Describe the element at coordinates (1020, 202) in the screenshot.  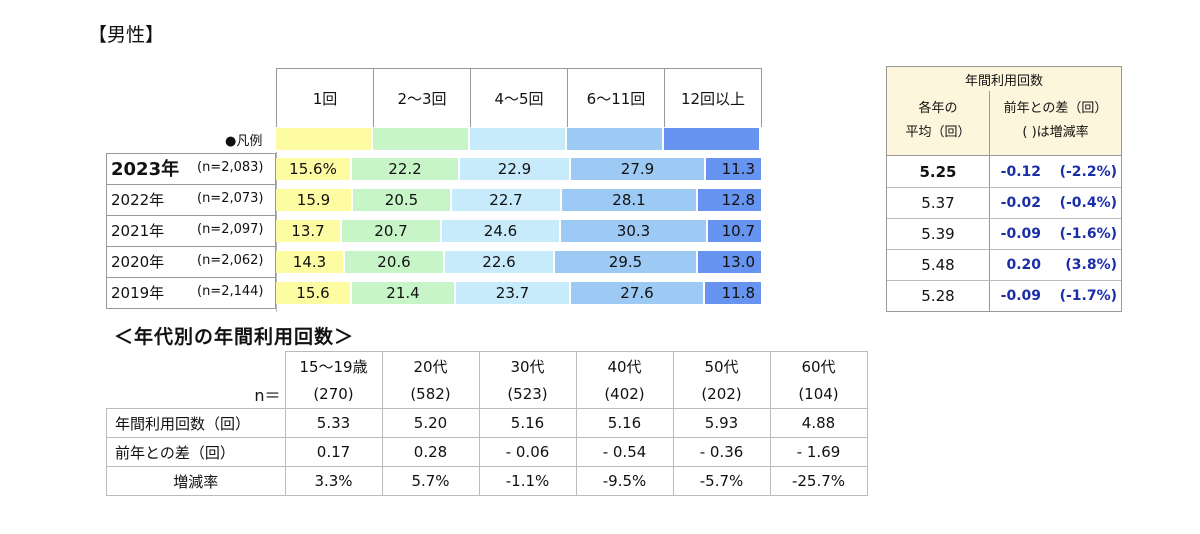
I see `summary-diff: -0.02` at that location.